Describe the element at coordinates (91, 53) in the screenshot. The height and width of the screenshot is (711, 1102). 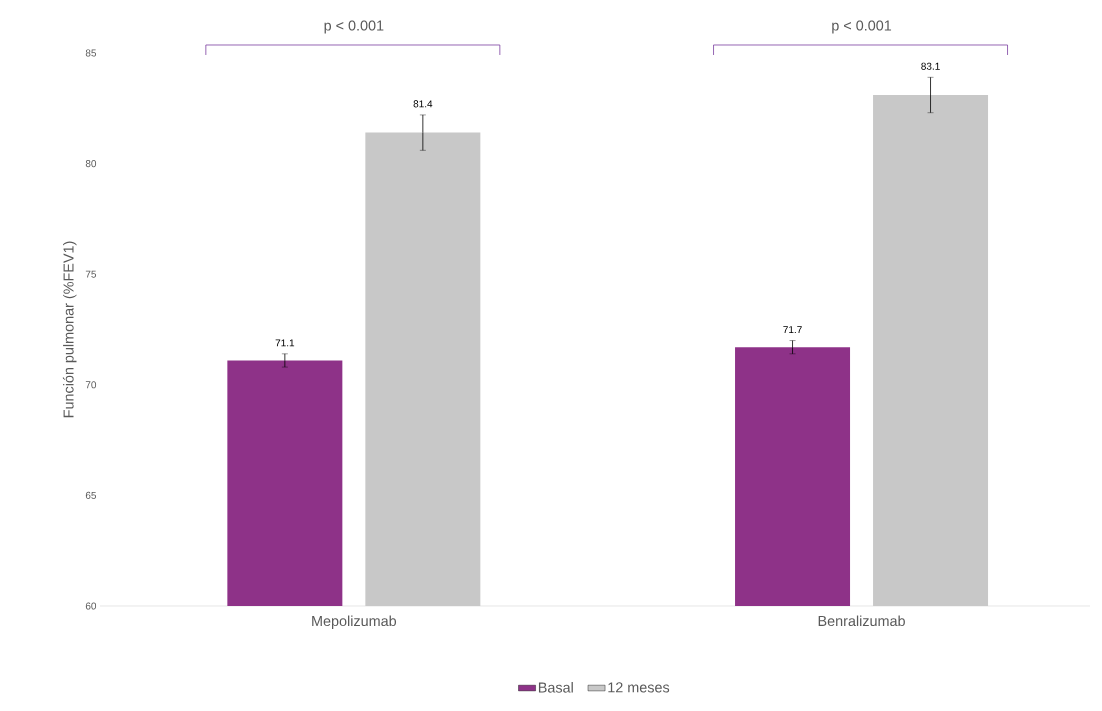
I see `y-tick-label: 85` at that location.